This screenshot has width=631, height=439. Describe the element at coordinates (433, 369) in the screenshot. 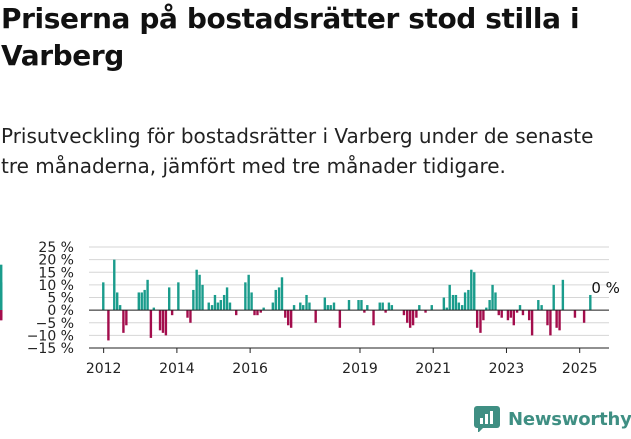

I see `x-tick-label: 2021` at that location.